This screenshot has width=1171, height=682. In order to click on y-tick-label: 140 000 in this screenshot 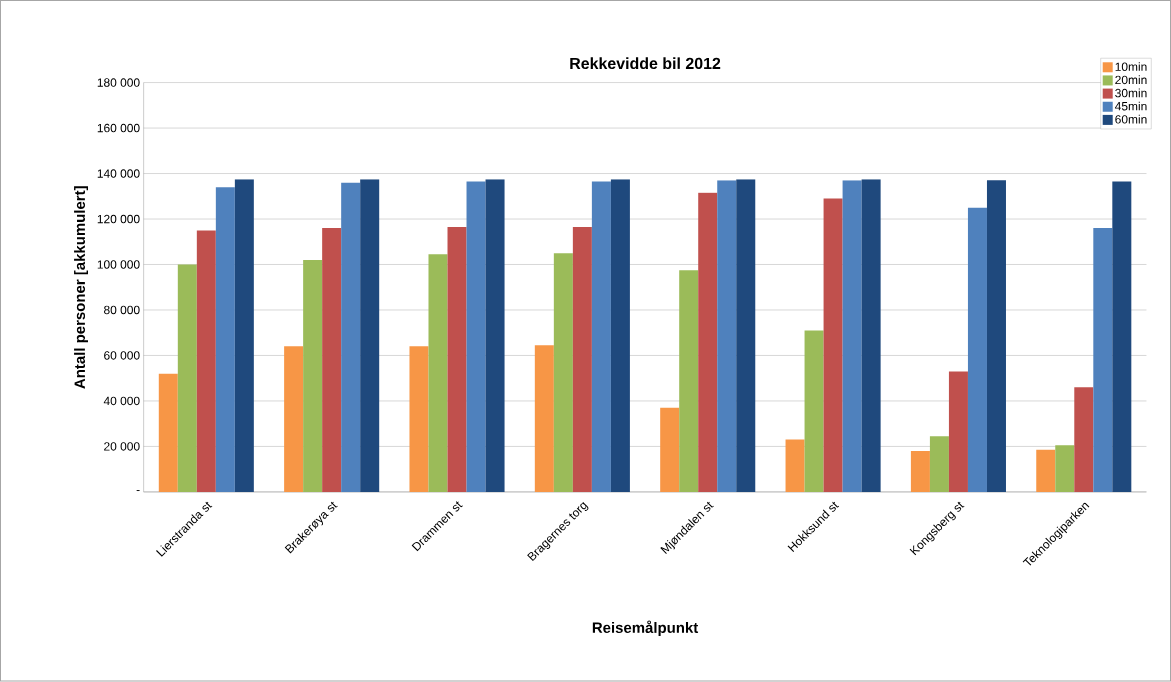, I will do `click(118, 173)`.